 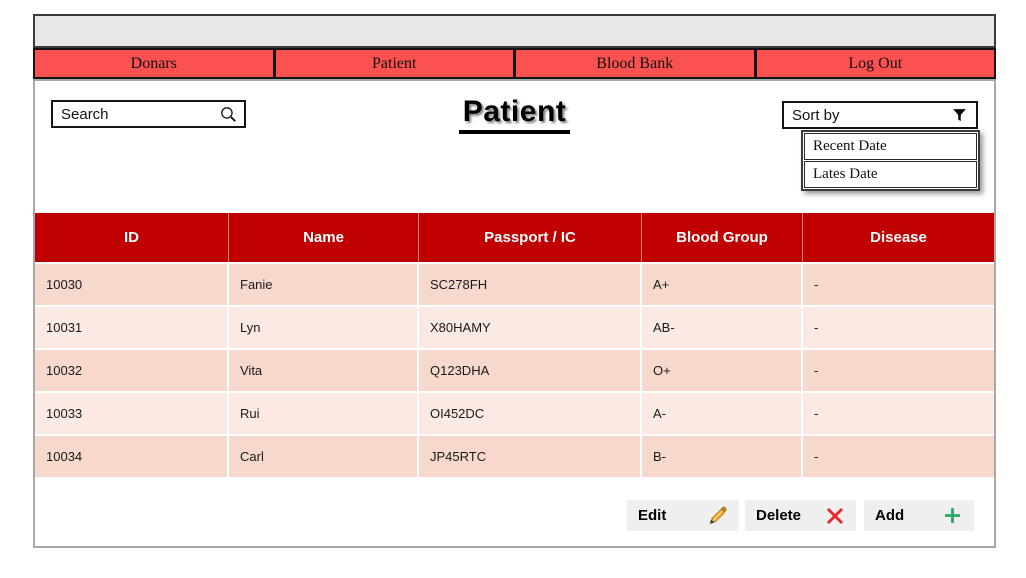 I want to click on edit-button: Edit, so click(x=683, y=515).